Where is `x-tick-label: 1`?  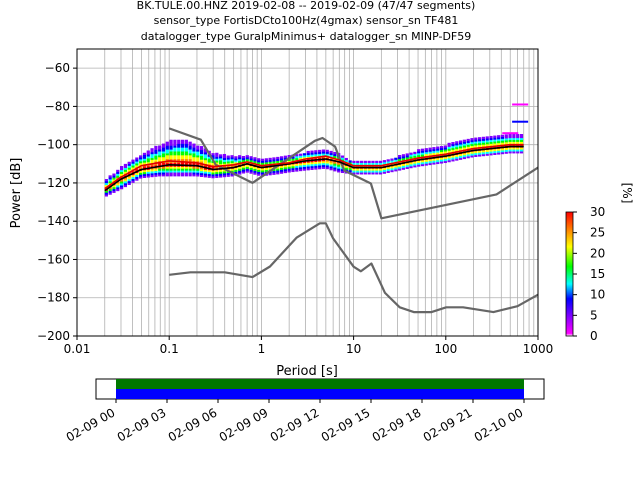 x-tick-label: 1 is located at coordinates (262, 349).